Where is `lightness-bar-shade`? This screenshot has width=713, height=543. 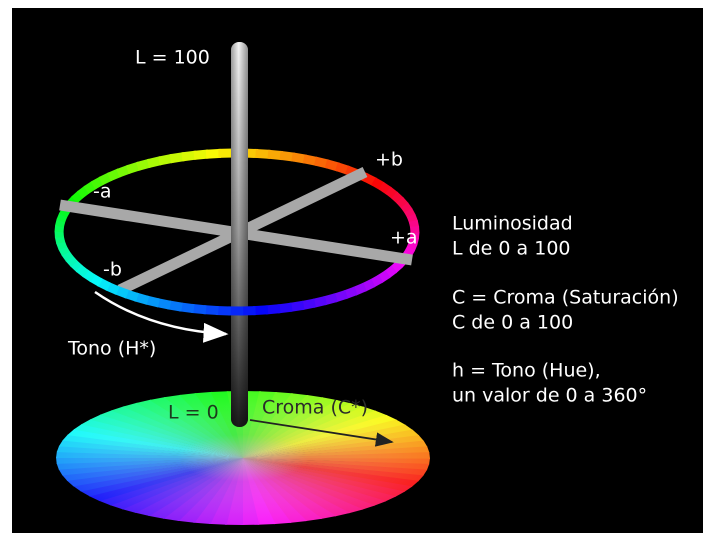 lightness-bar-shade is located at coordinates (239, 234).